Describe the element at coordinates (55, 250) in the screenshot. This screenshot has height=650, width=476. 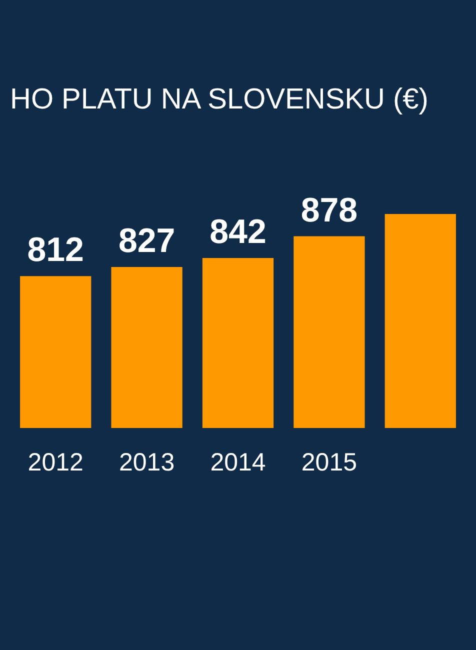
I see `data-label: 812` at that location.